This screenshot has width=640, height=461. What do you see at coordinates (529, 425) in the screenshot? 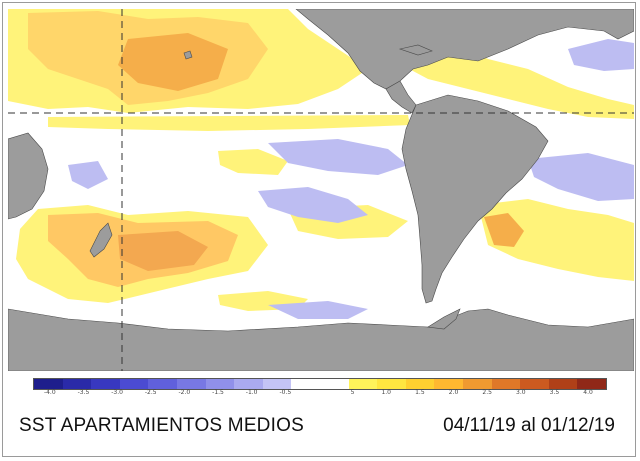
I see `date-range: 04/11/19 al 01/12/19` at bounding box center [529, 425].